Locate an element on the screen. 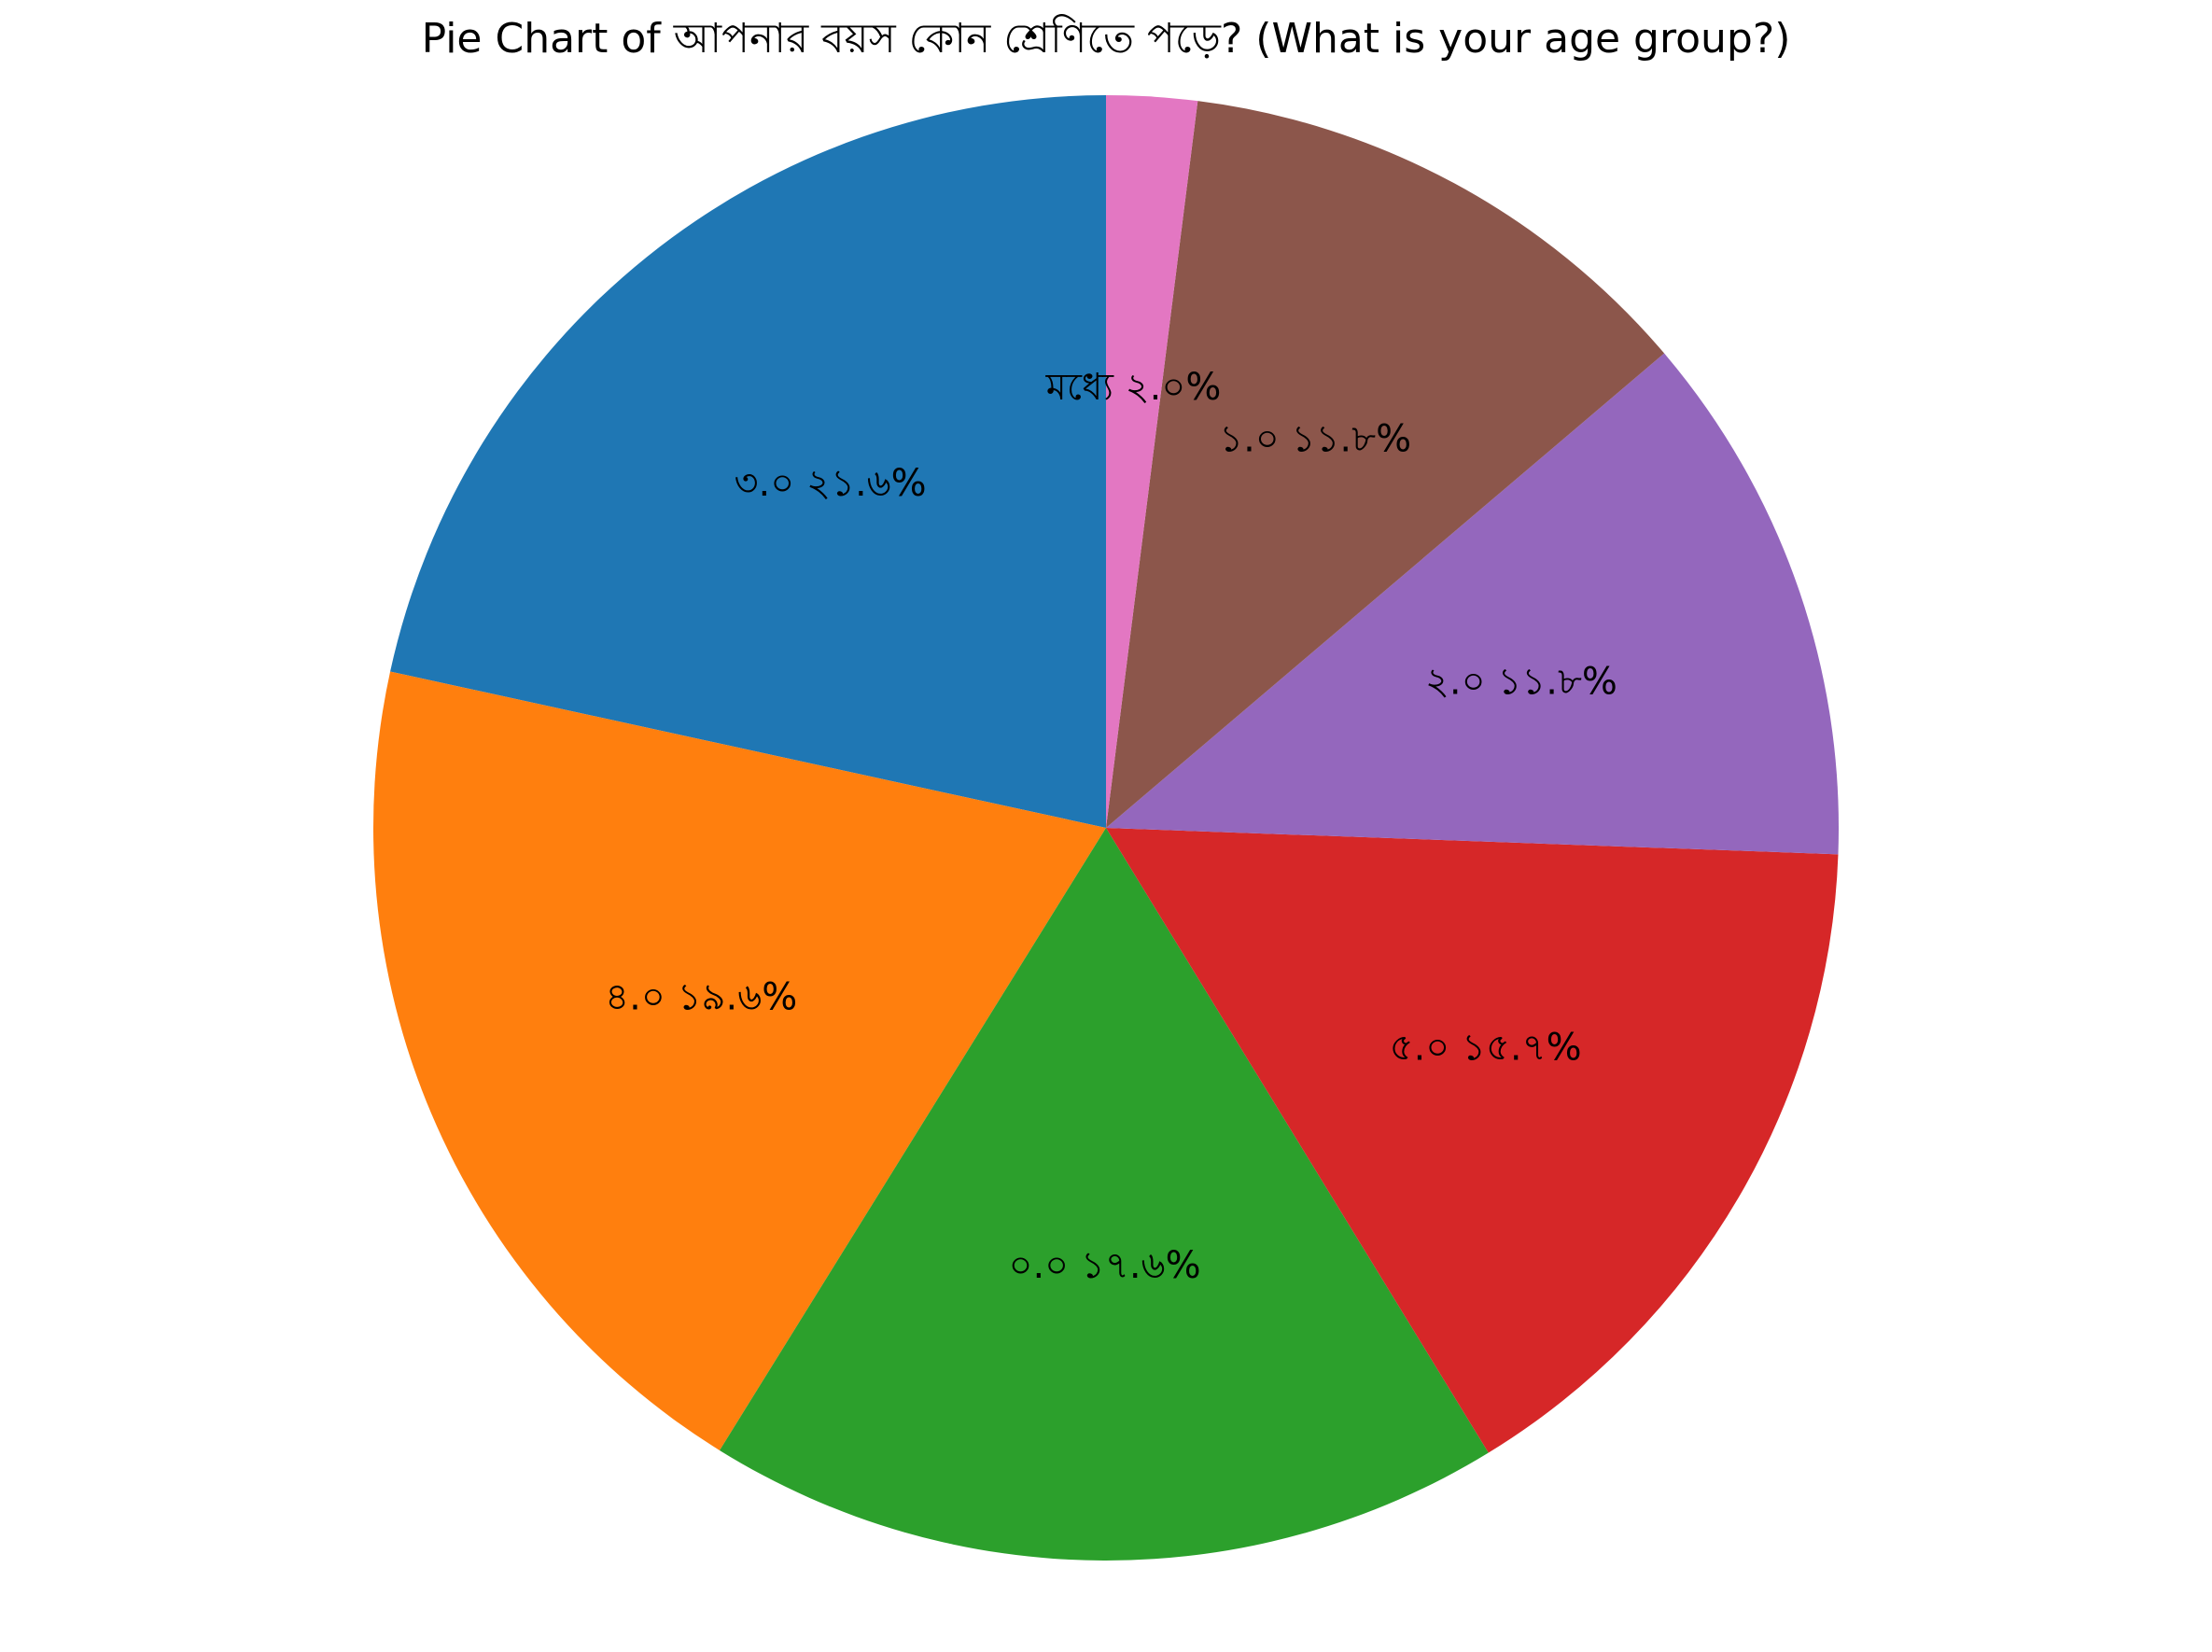  slice-label: ১.০ ১১.৮% is located at coordinates (1315, 439).